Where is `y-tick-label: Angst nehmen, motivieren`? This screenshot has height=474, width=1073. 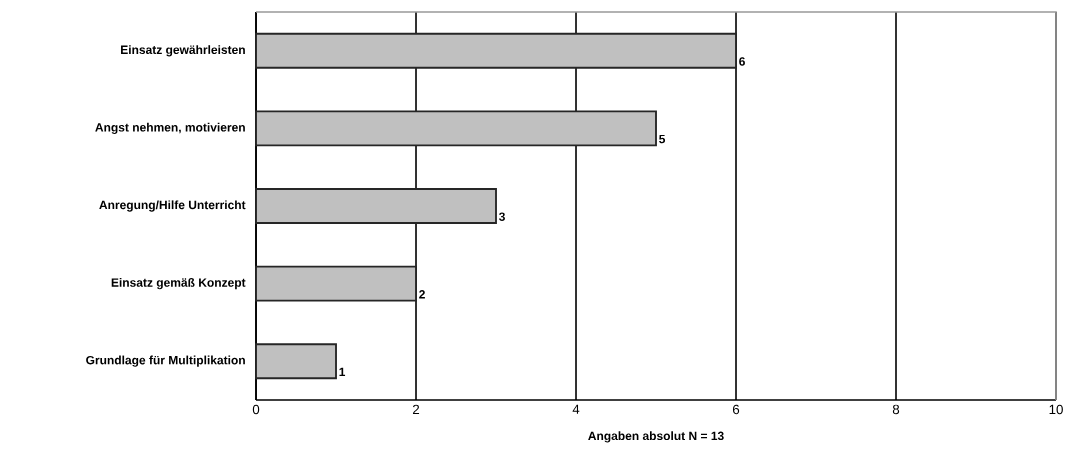 y-tick-label: Angst nehmen, motivieren is located at coordinates (170, 128).